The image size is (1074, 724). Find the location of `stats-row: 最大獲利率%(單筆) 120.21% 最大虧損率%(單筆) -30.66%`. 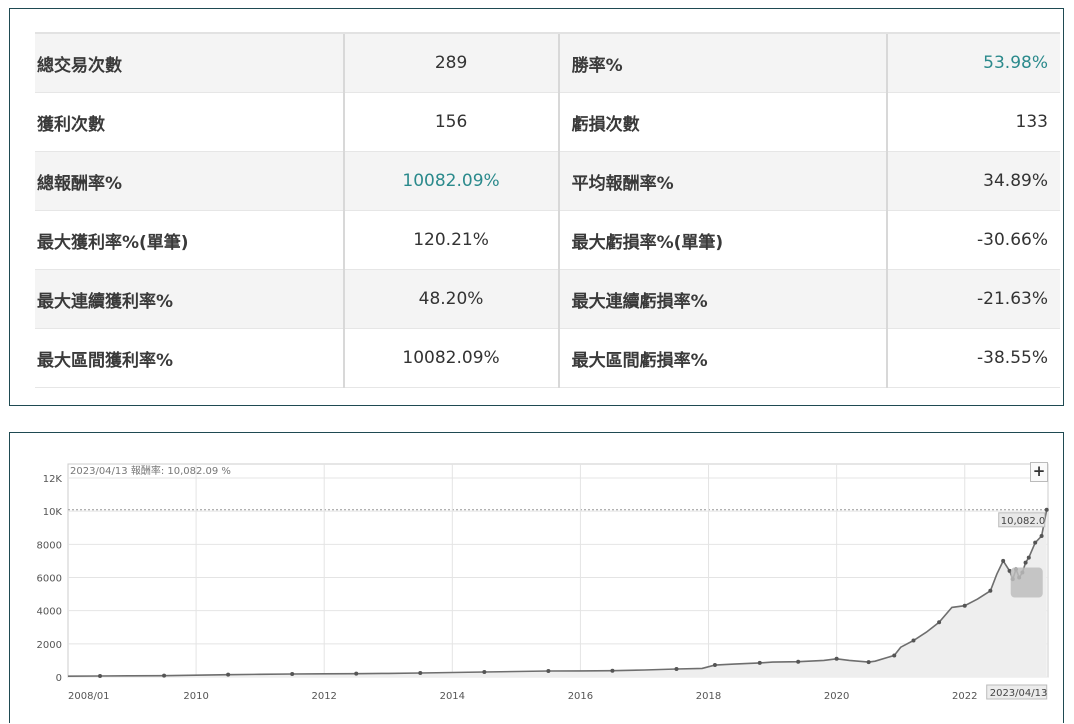

stats-row: 最大獲利率%(單筆) 120.21% 最大虧損率%(單筆) -30.66% is located at coordinates (547, 240).